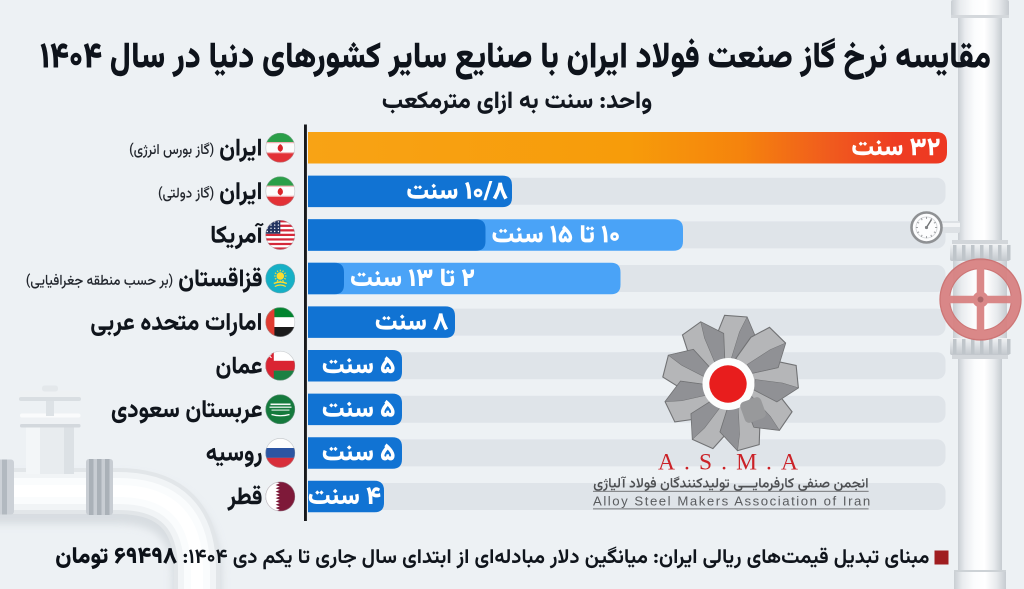 The height and width of the screenshot is (589, 1024). What do you see at coordinates (732, 501) in the screenshot?
I see `svg-text:Alloy Steel Makers Association: Alloy Steel Makers Association of Iran` at bounding box center [732, 501].